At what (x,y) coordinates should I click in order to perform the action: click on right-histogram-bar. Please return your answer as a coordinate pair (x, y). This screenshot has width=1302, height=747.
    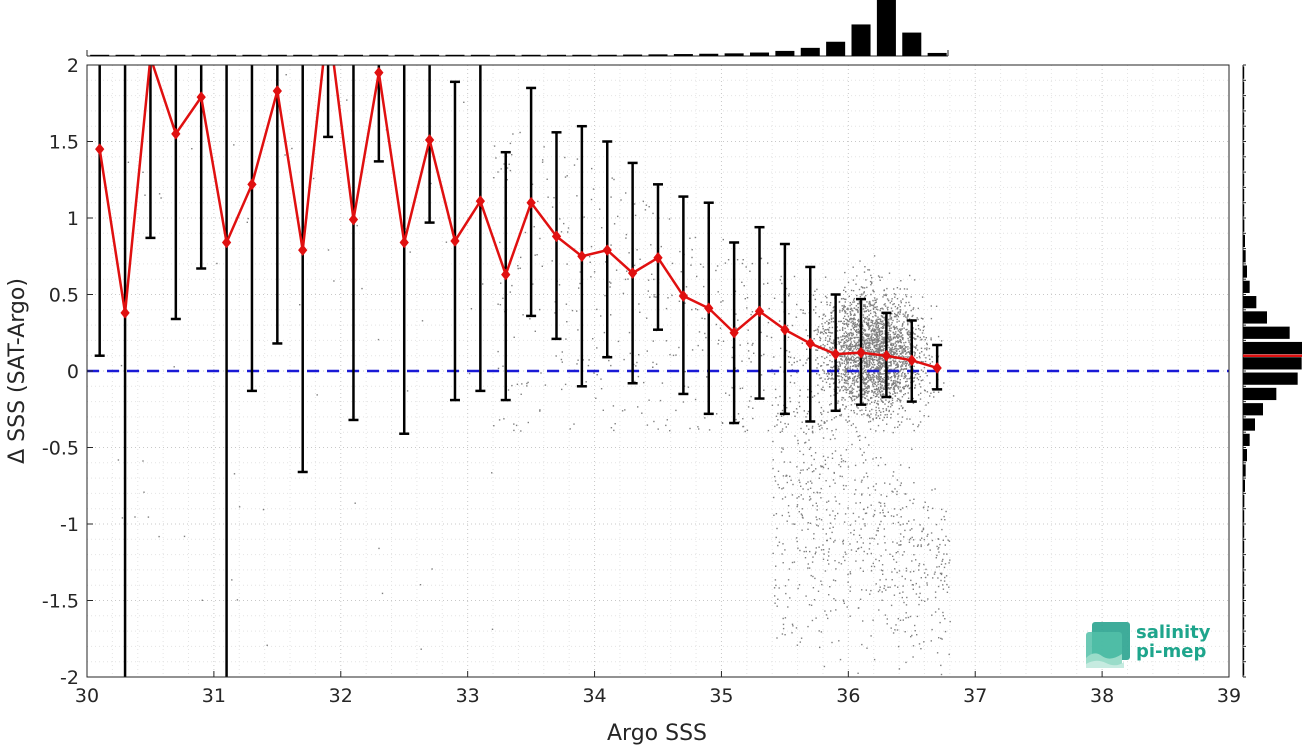
    Looking at the image, I should click on (1244, 608).